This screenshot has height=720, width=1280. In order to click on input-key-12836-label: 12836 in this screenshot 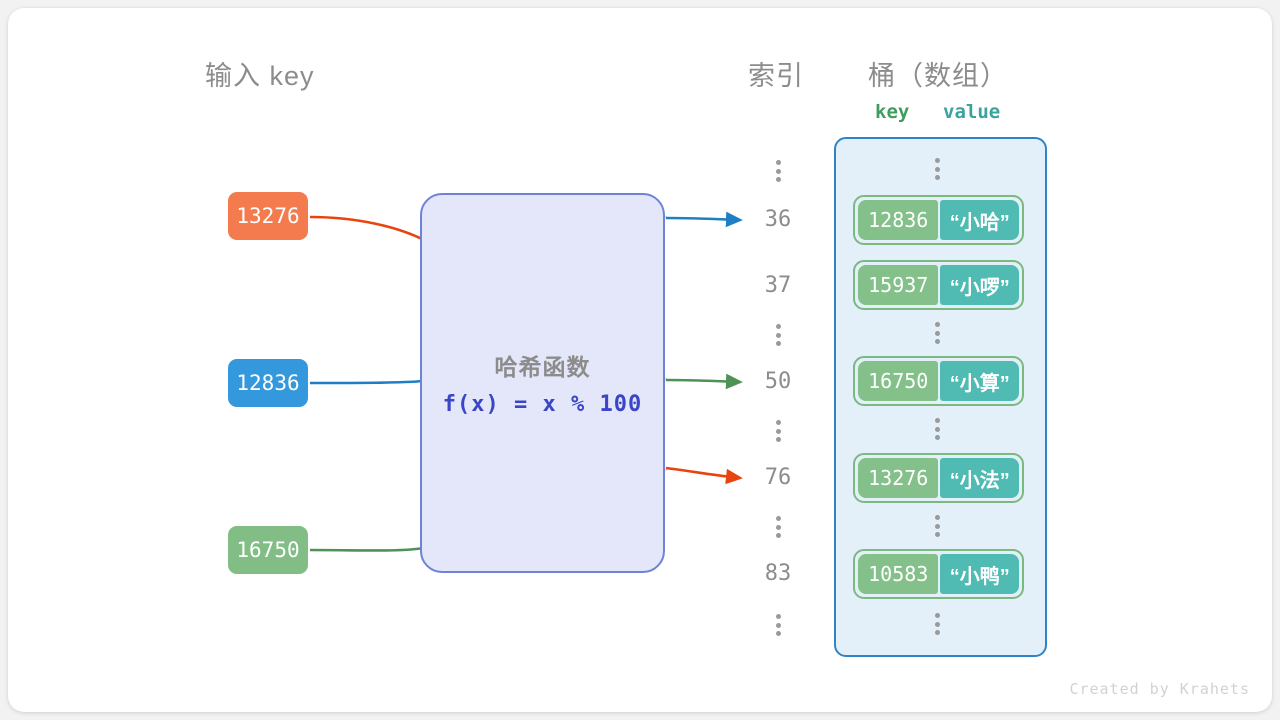, I will do `click(268, 383)`.